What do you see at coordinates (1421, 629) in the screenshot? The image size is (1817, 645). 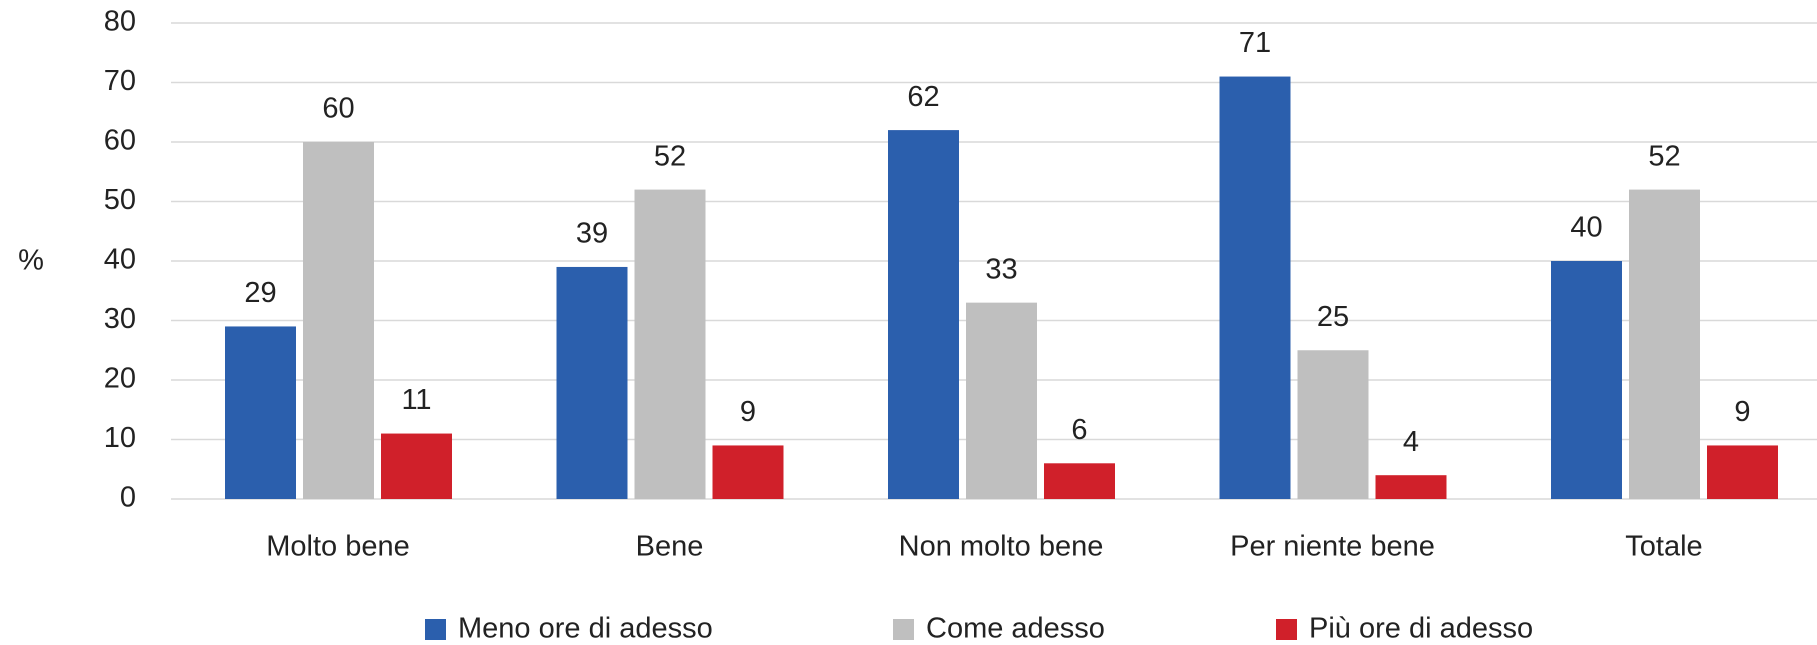 I see `legend-label: Più ore di adesso` at bounding box center [1421, 629].